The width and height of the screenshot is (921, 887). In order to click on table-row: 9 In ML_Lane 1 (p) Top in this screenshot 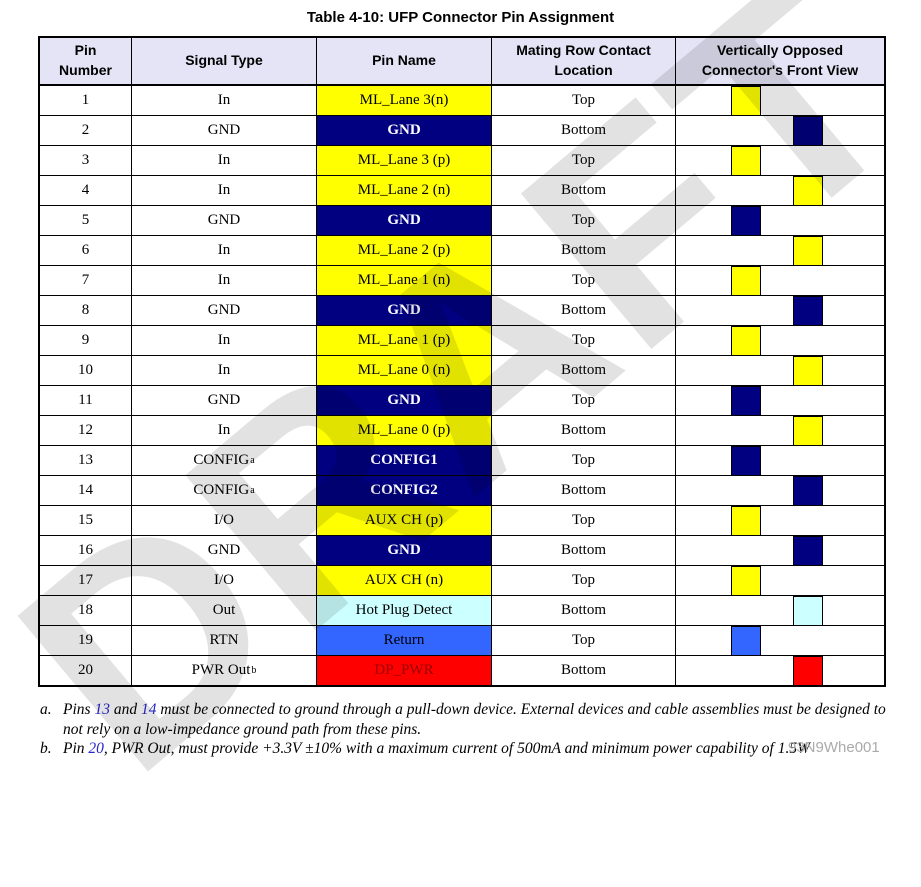, I will do `click(462, 340)`.